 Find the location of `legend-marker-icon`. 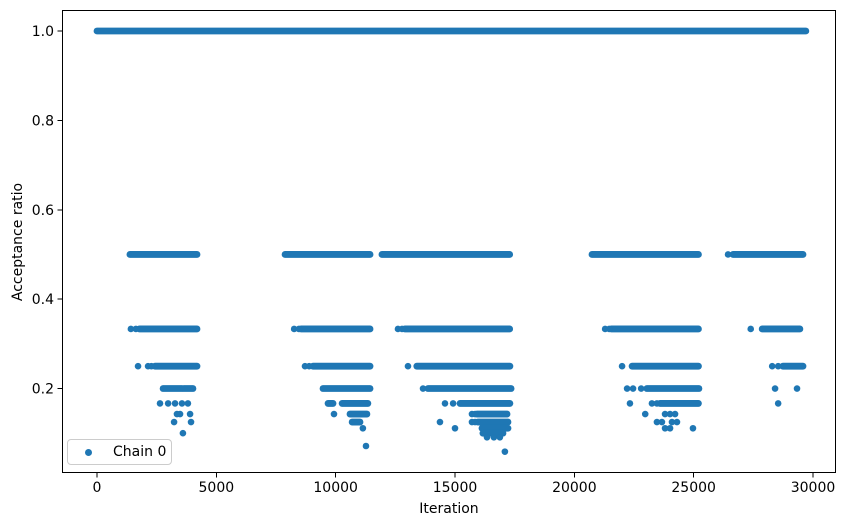

legend-marker-icon is located at coordinates (88, 452).